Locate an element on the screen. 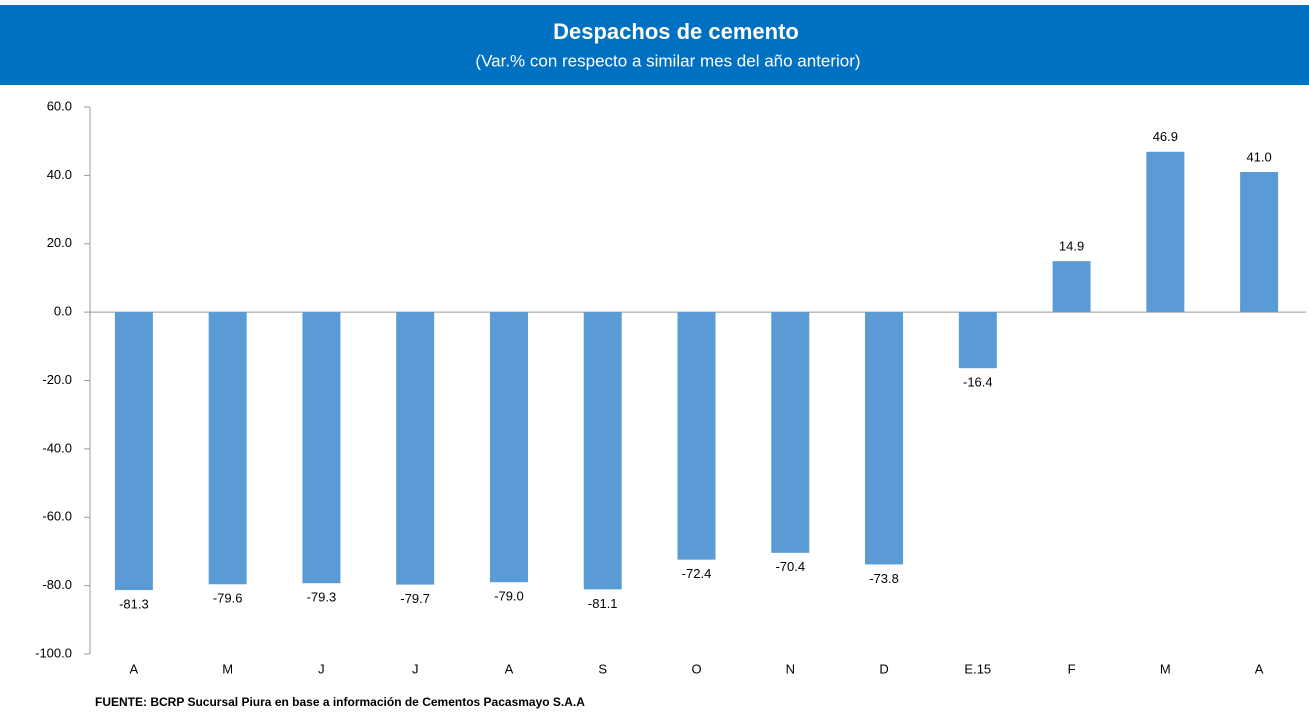  header-band is located at coordinates (654, 45).